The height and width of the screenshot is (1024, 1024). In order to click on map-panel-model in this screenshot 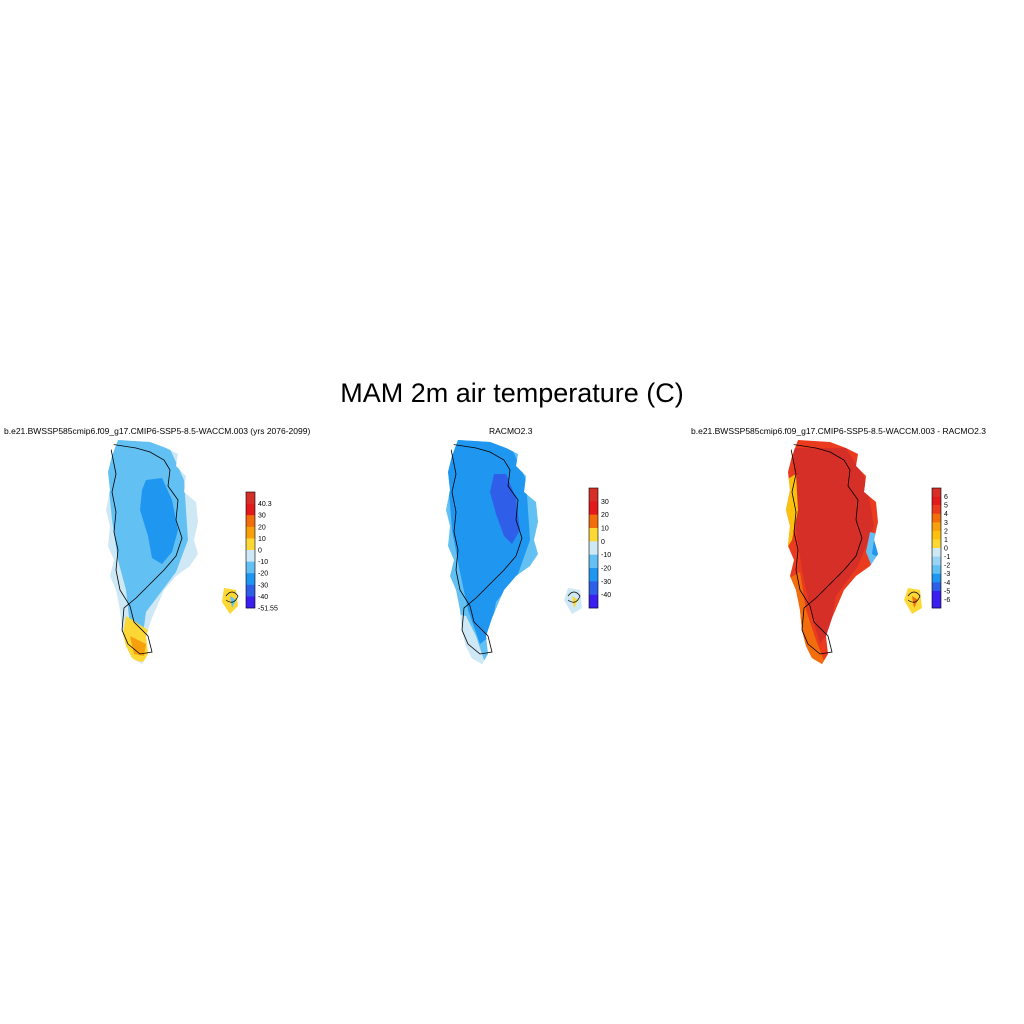, I will do `click(172, 552)`.